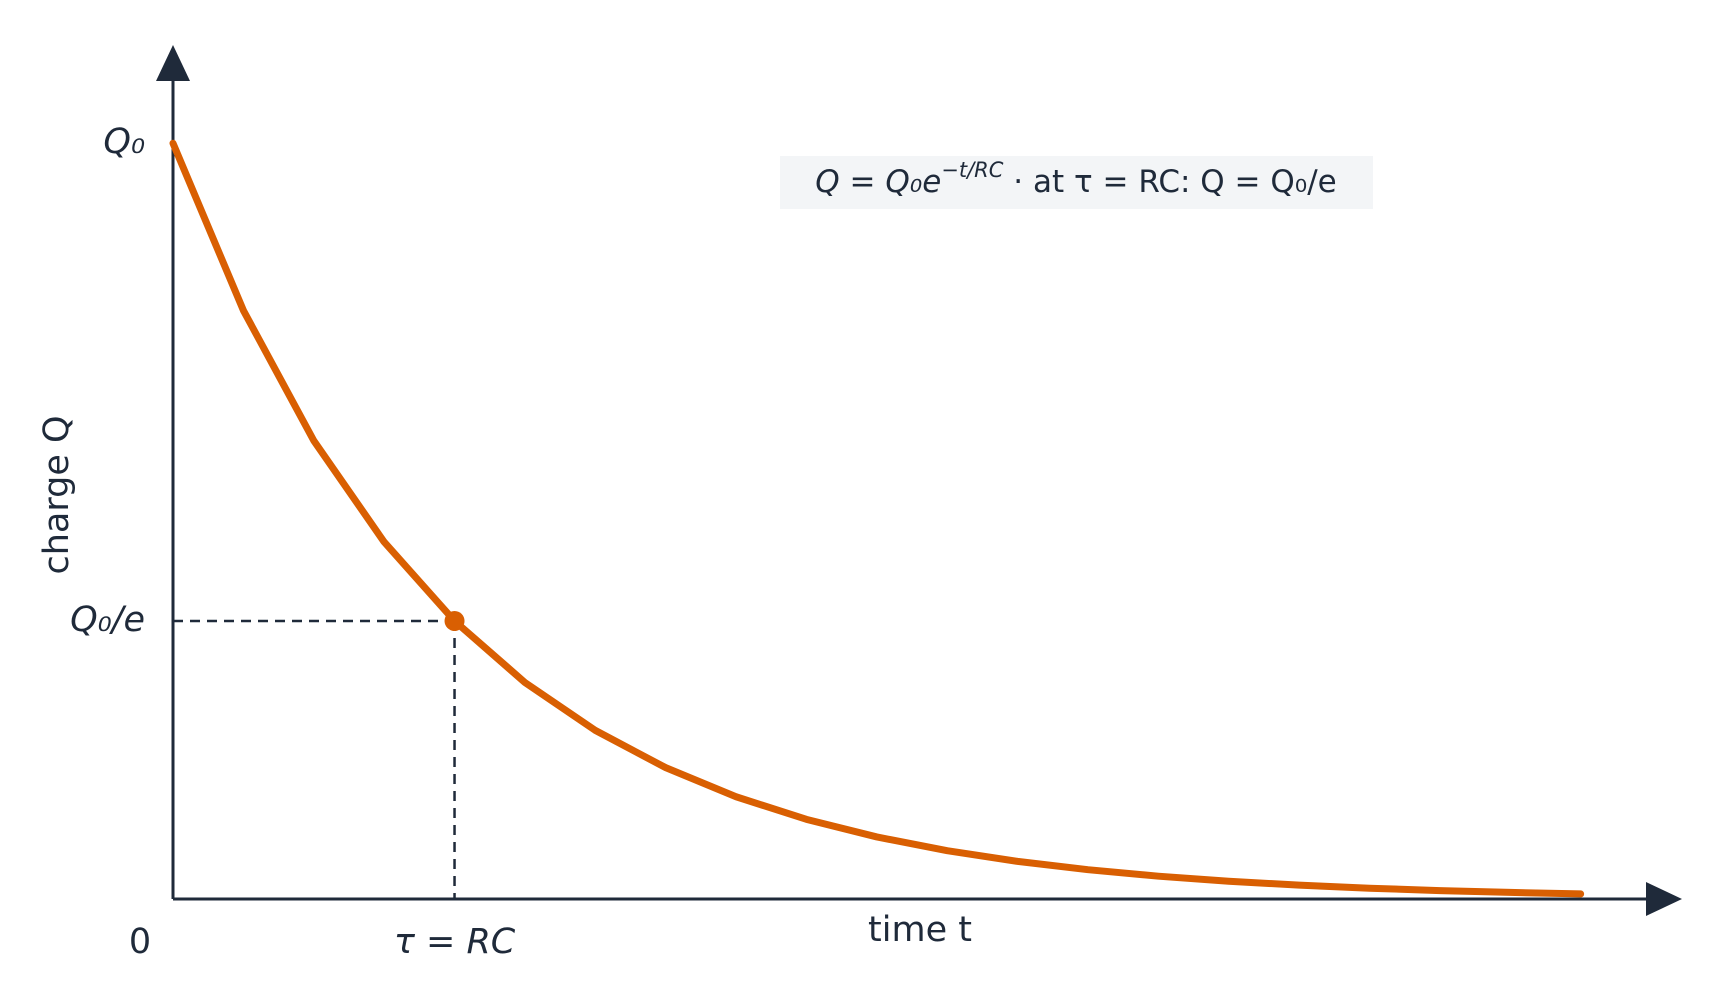 This screenshot has height=1003, width=1715. What do you see at coordinates (1169, 182) in the screenshot?
I see `annotation-note: · at τ = RC: Q = Q₀/e` at bounding box center [1169, 182].